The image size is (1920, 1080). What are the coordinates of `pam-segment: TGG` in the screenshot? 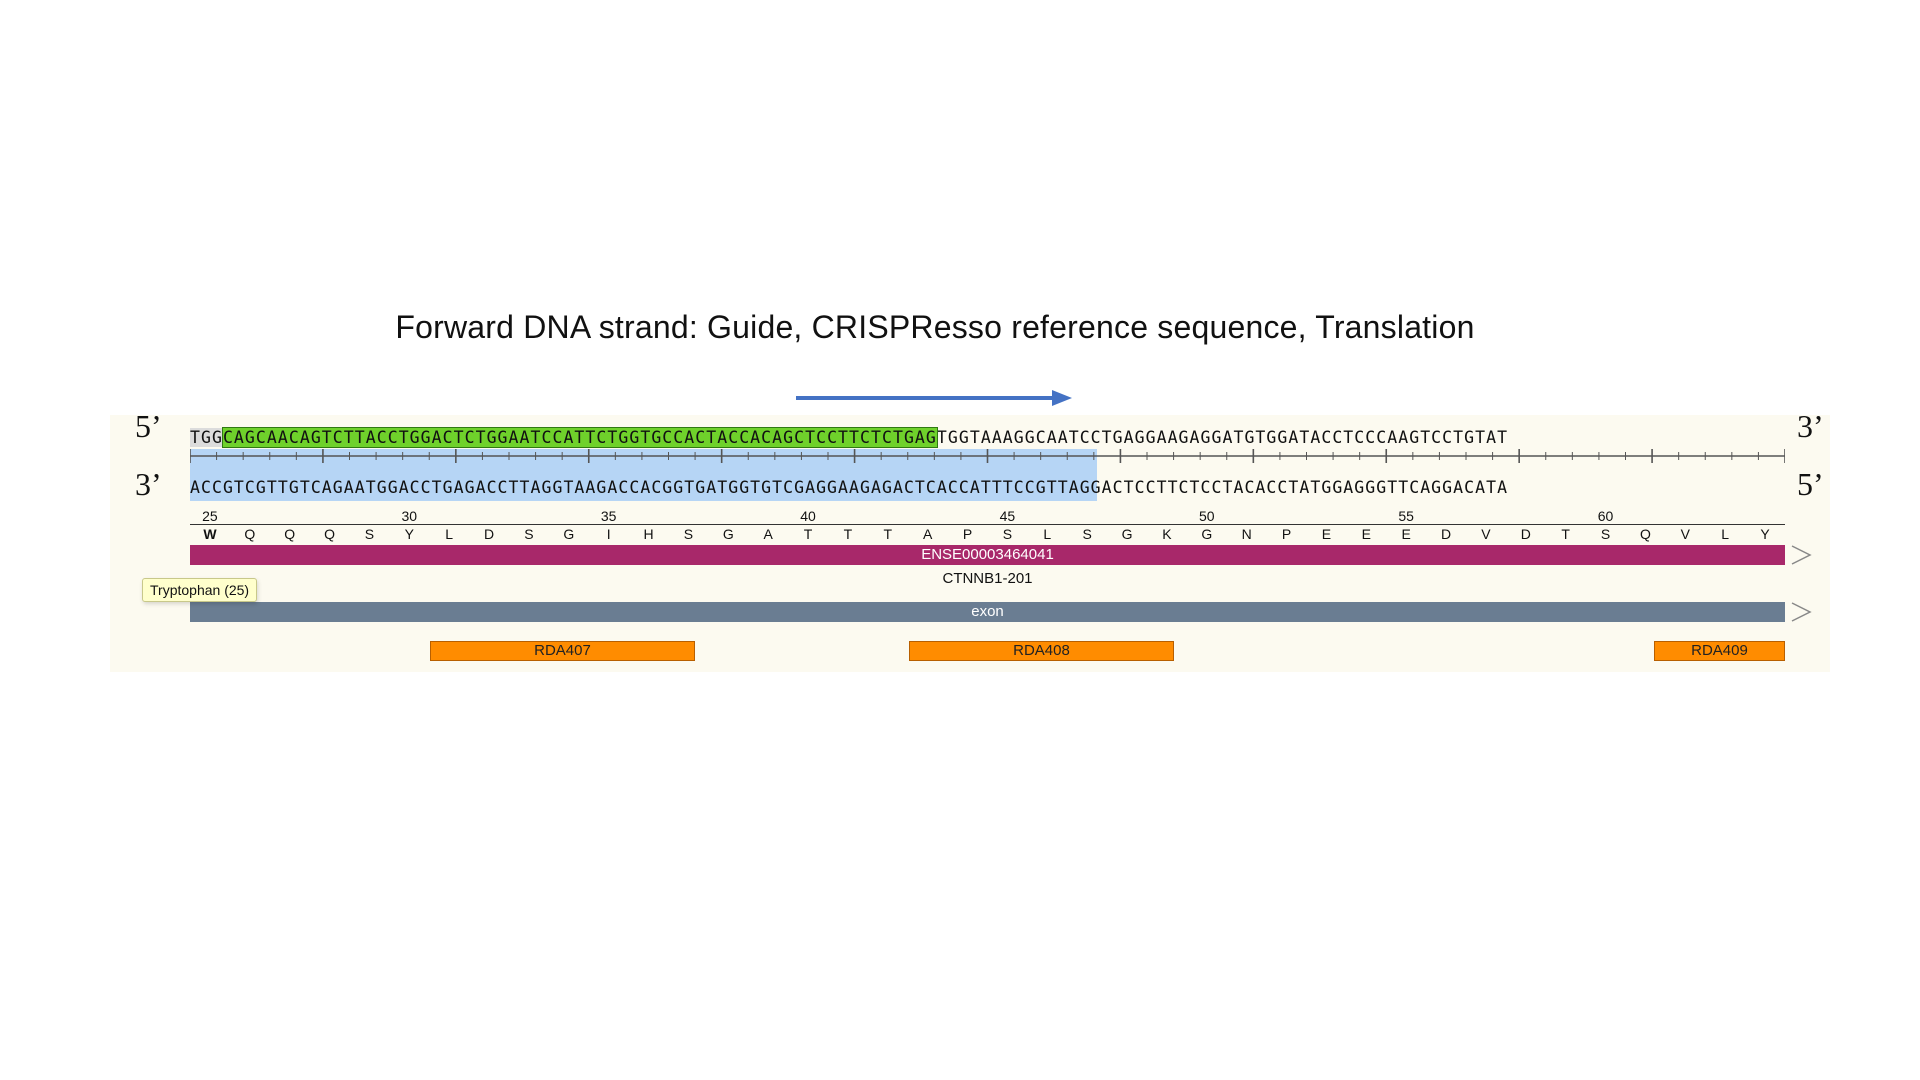 It's located at (206, 437).